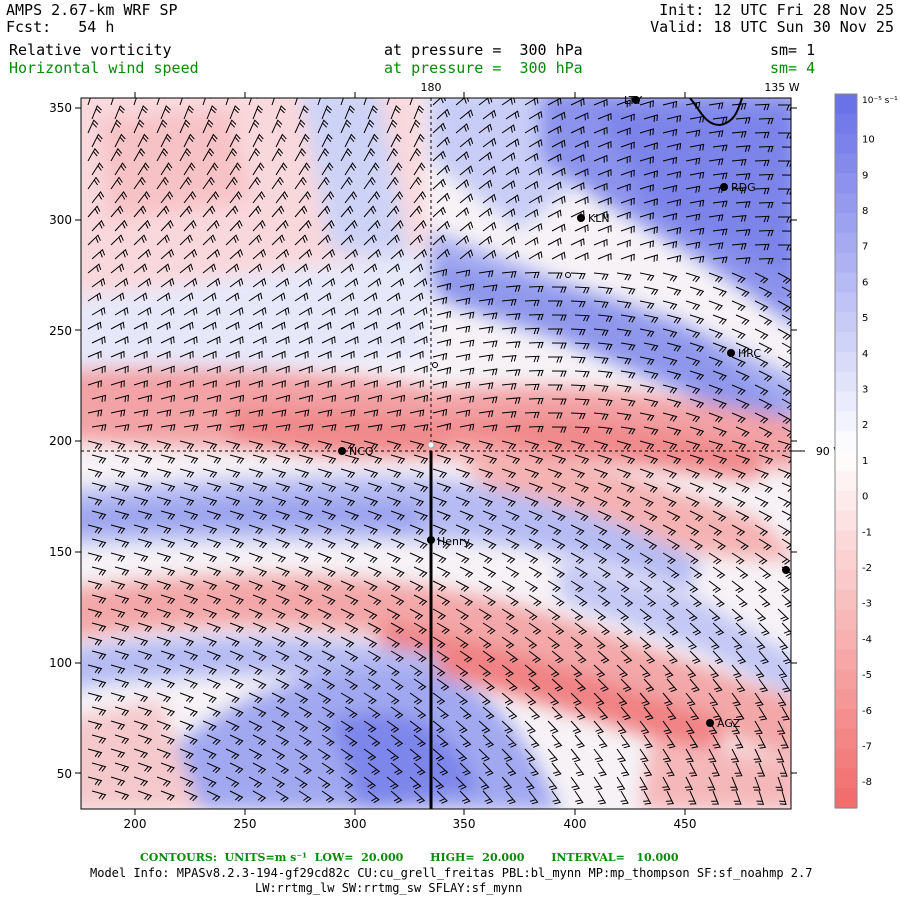 Image resolution: width=900 pixels, height=900 pixels. Describe the element at coordinates (846, 451) in the screenshot. I see `colorbar-frame` at that location.